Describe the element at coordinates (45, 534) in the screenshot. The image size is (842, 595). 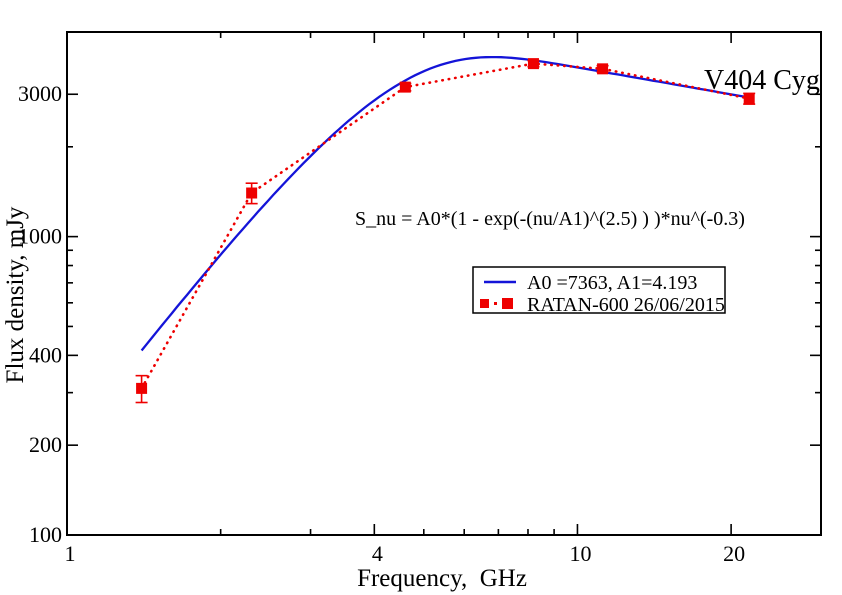
I see `y-tick-label: 100` at that location.